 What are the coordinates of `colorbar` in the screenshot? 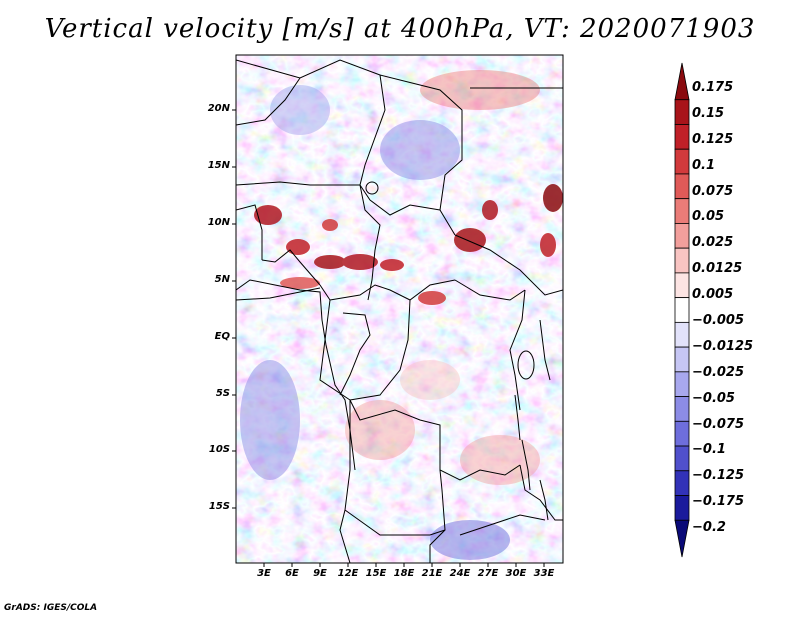 It's located at (682, 310).